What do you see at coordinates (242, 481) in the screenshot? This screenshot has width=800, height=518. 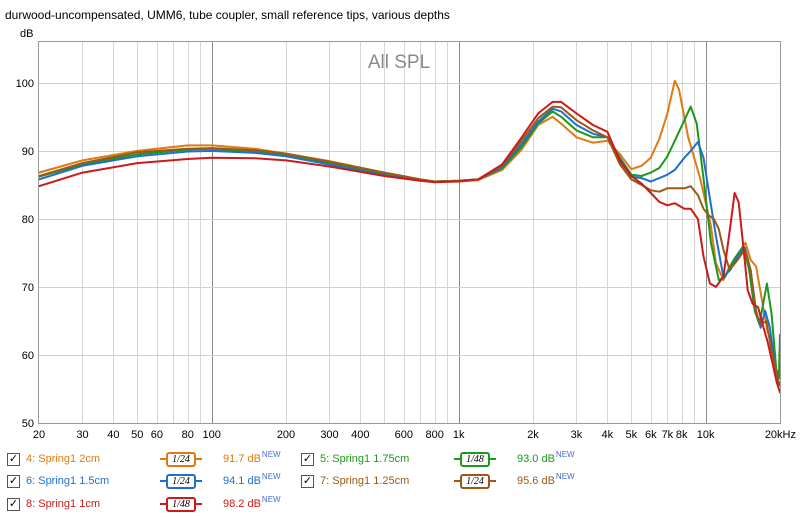 I see `level-text: 94.1 dB` at bounding box center [242, 481].